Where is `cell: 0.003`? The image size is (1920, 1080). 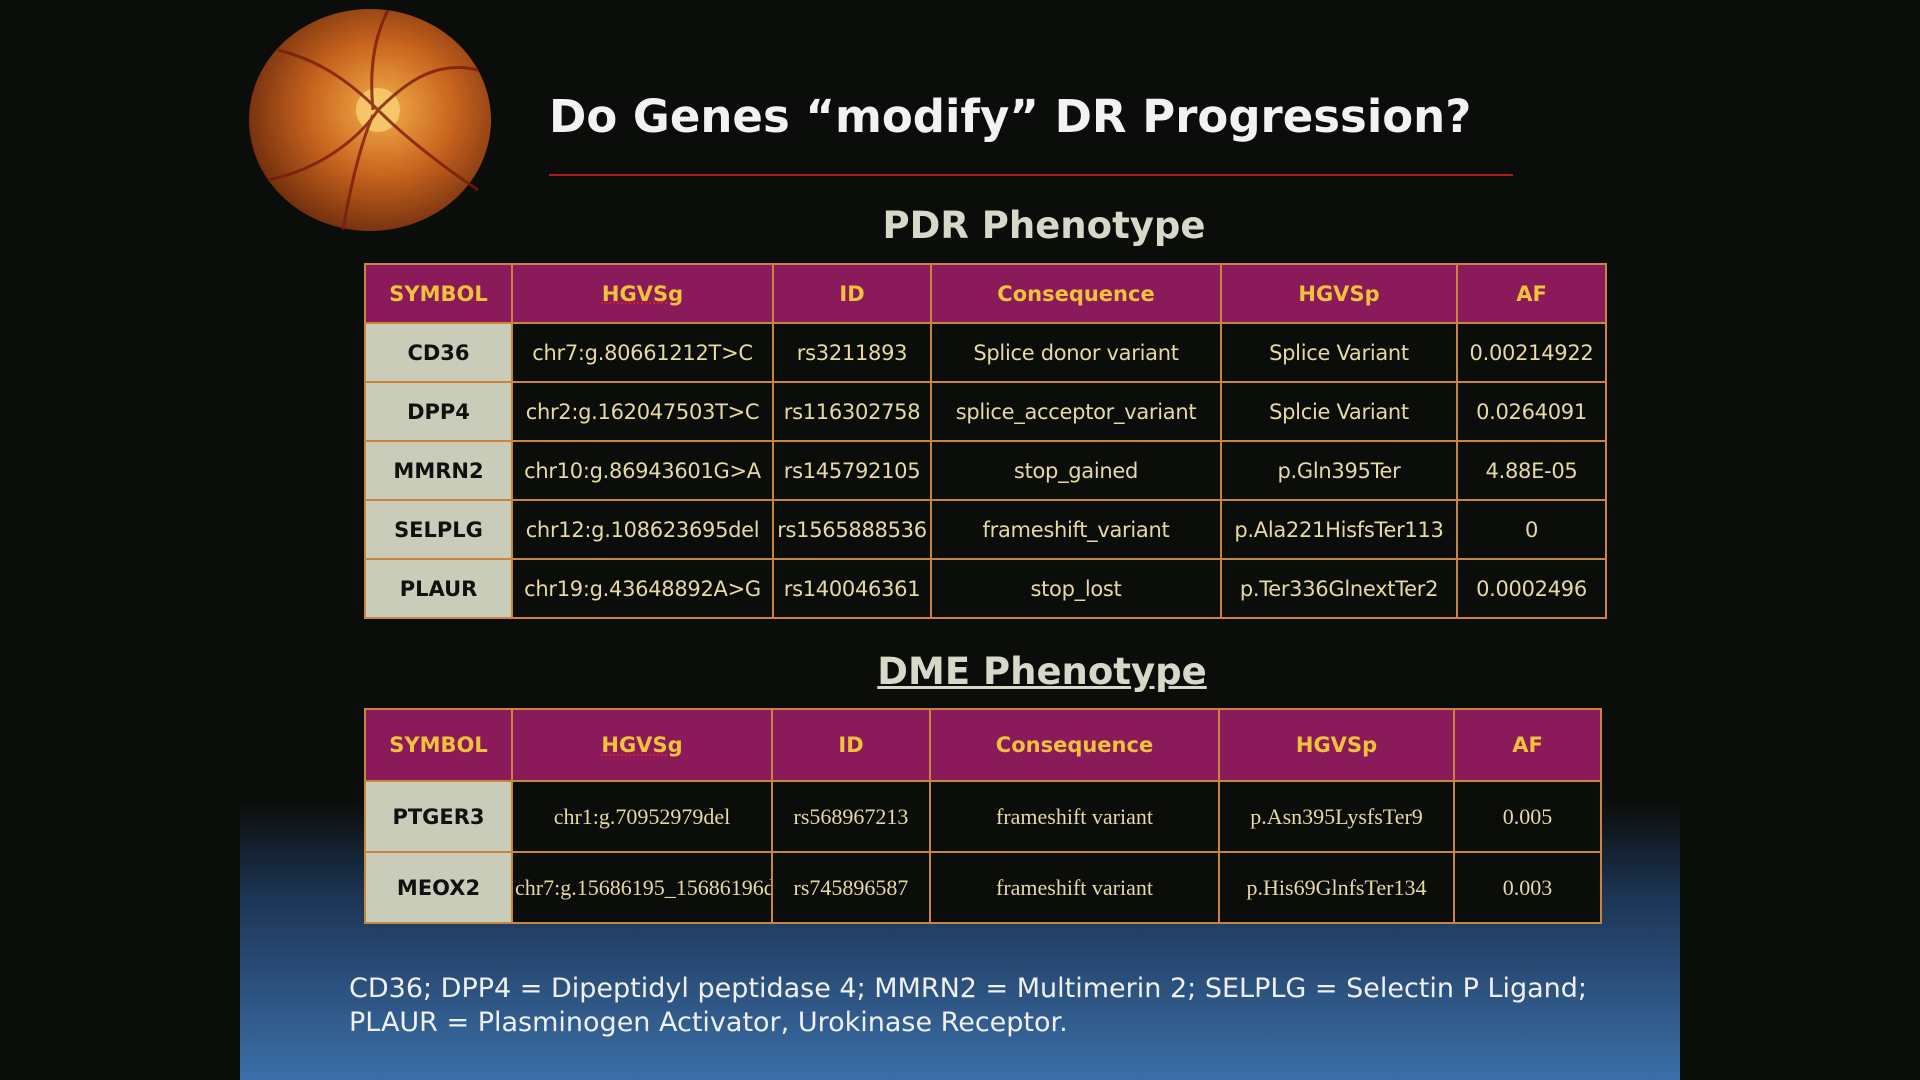 cell: 0.003 is located at coordinates (1527, 887).